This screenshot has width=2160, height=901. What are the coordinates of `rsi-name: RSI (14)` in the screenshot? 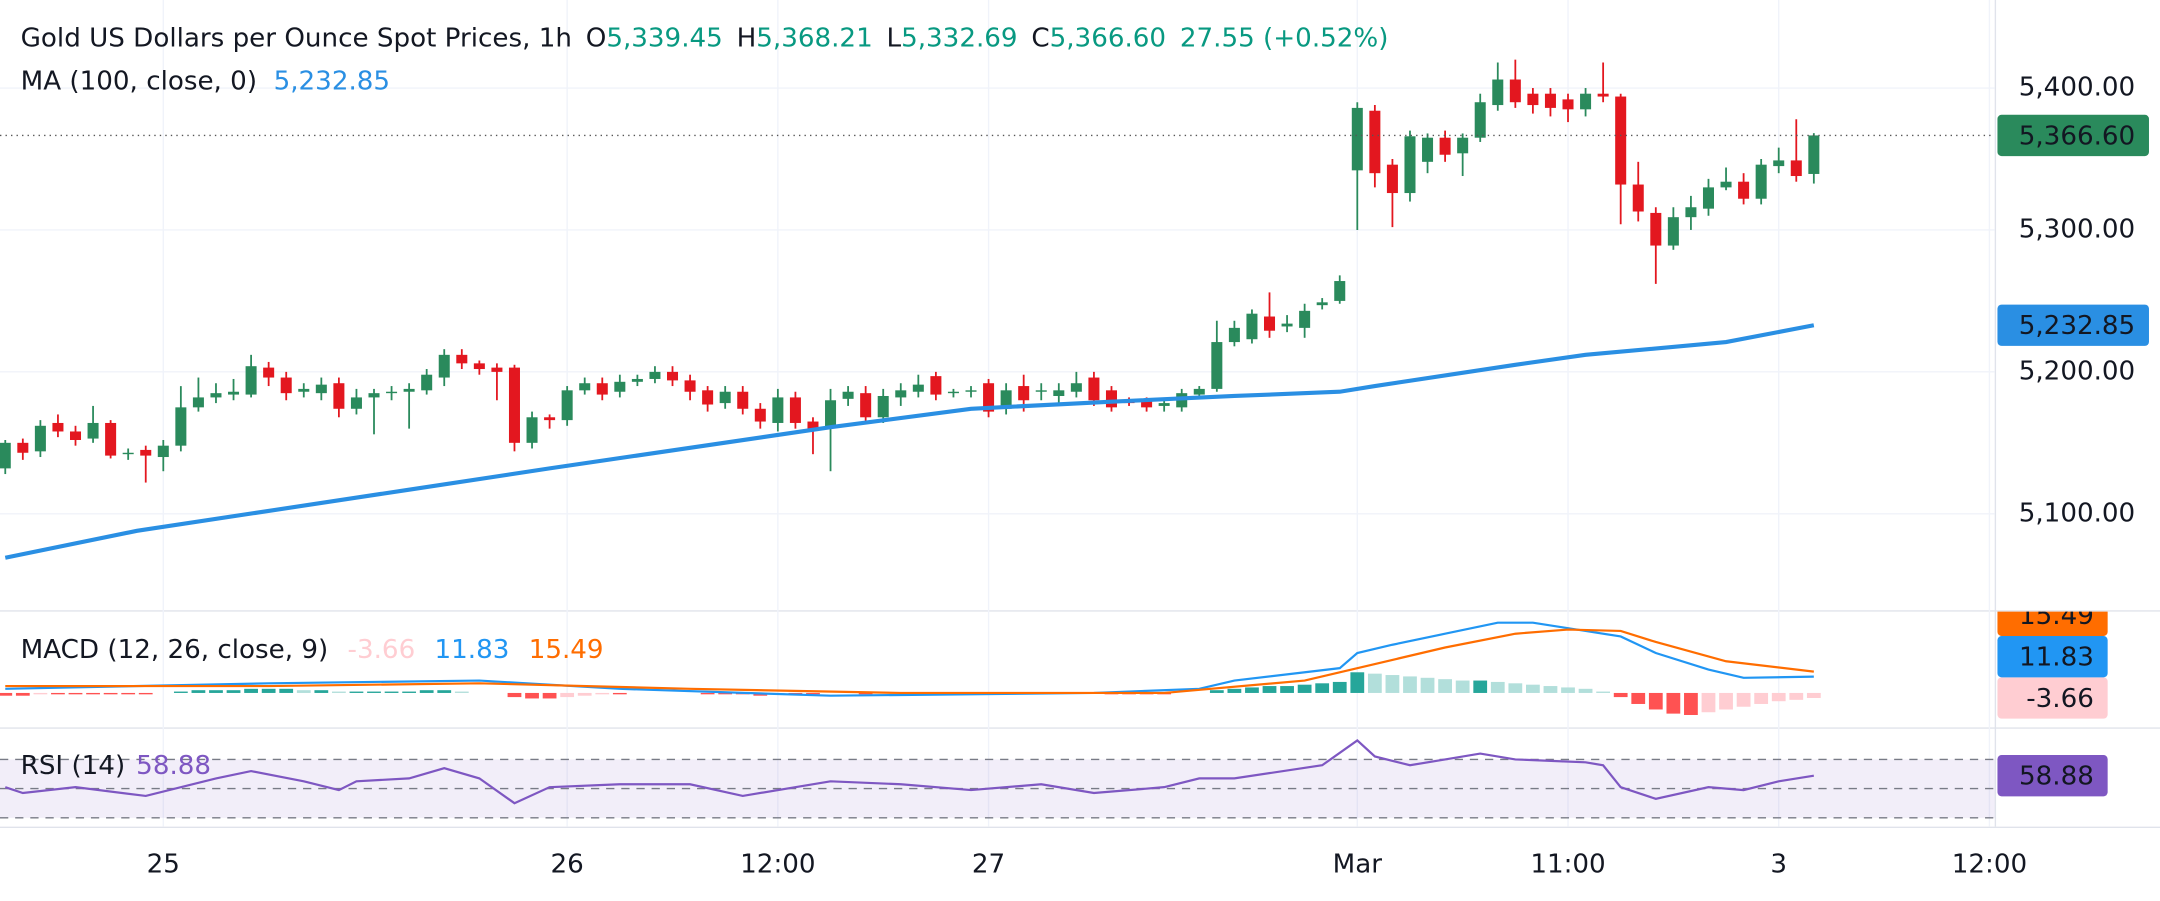 It's located at (73, 765).